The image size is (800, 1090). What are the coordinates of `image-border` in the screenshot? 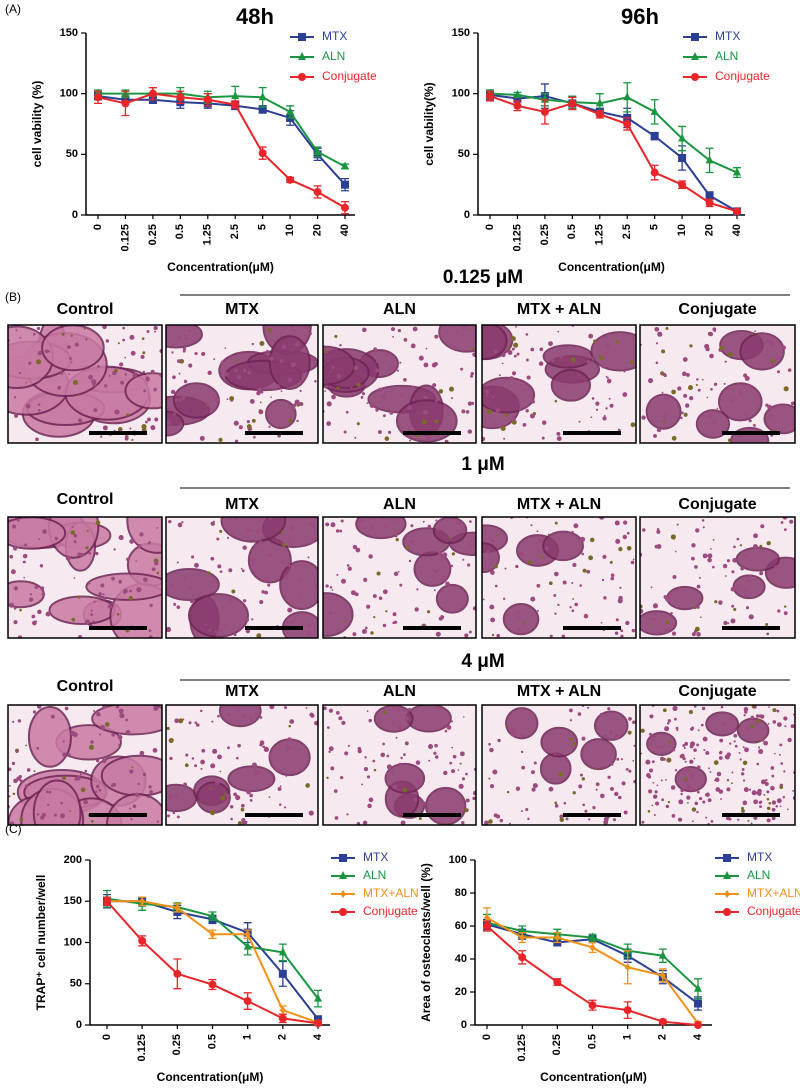 It's located at (559, 765).